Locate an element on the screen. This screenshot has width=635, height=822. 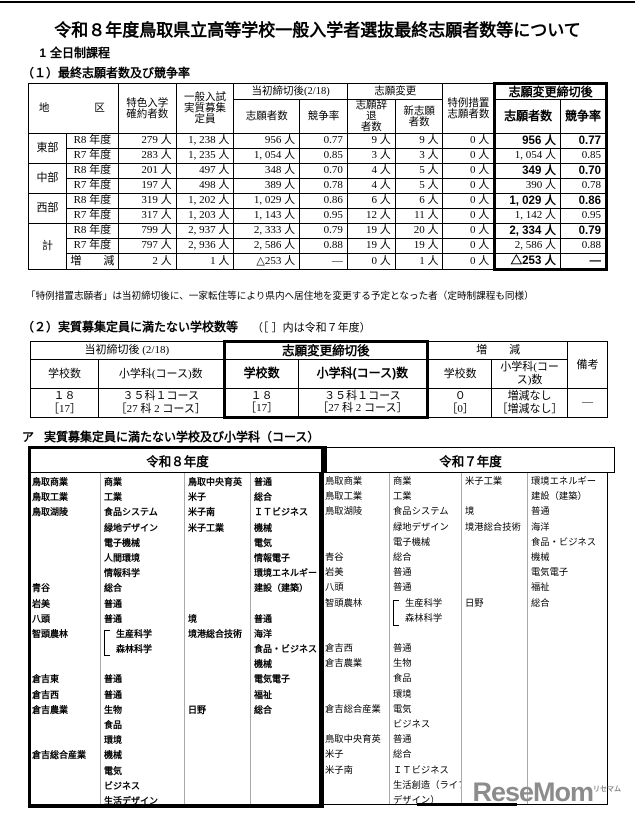
cell-ratio-initial: 0.86 is located at coordinates (323, 201).